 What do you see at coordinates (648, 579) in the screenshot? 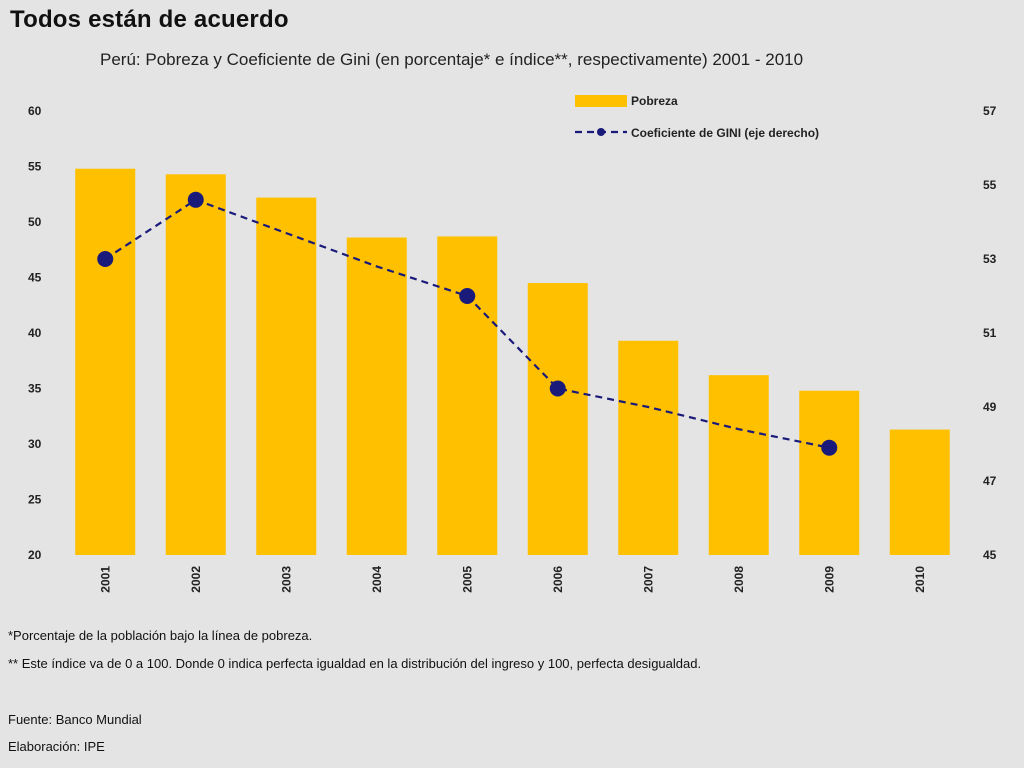
I see `x-tick-label: 2007` at bounding box center [648, 579].